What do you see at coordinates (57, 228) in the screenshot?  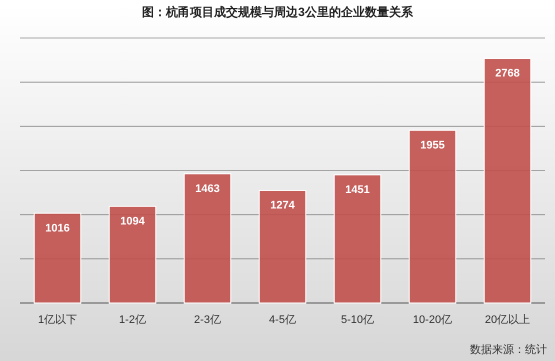 I see `data-label: 1016` at bounding box center [57, 228].